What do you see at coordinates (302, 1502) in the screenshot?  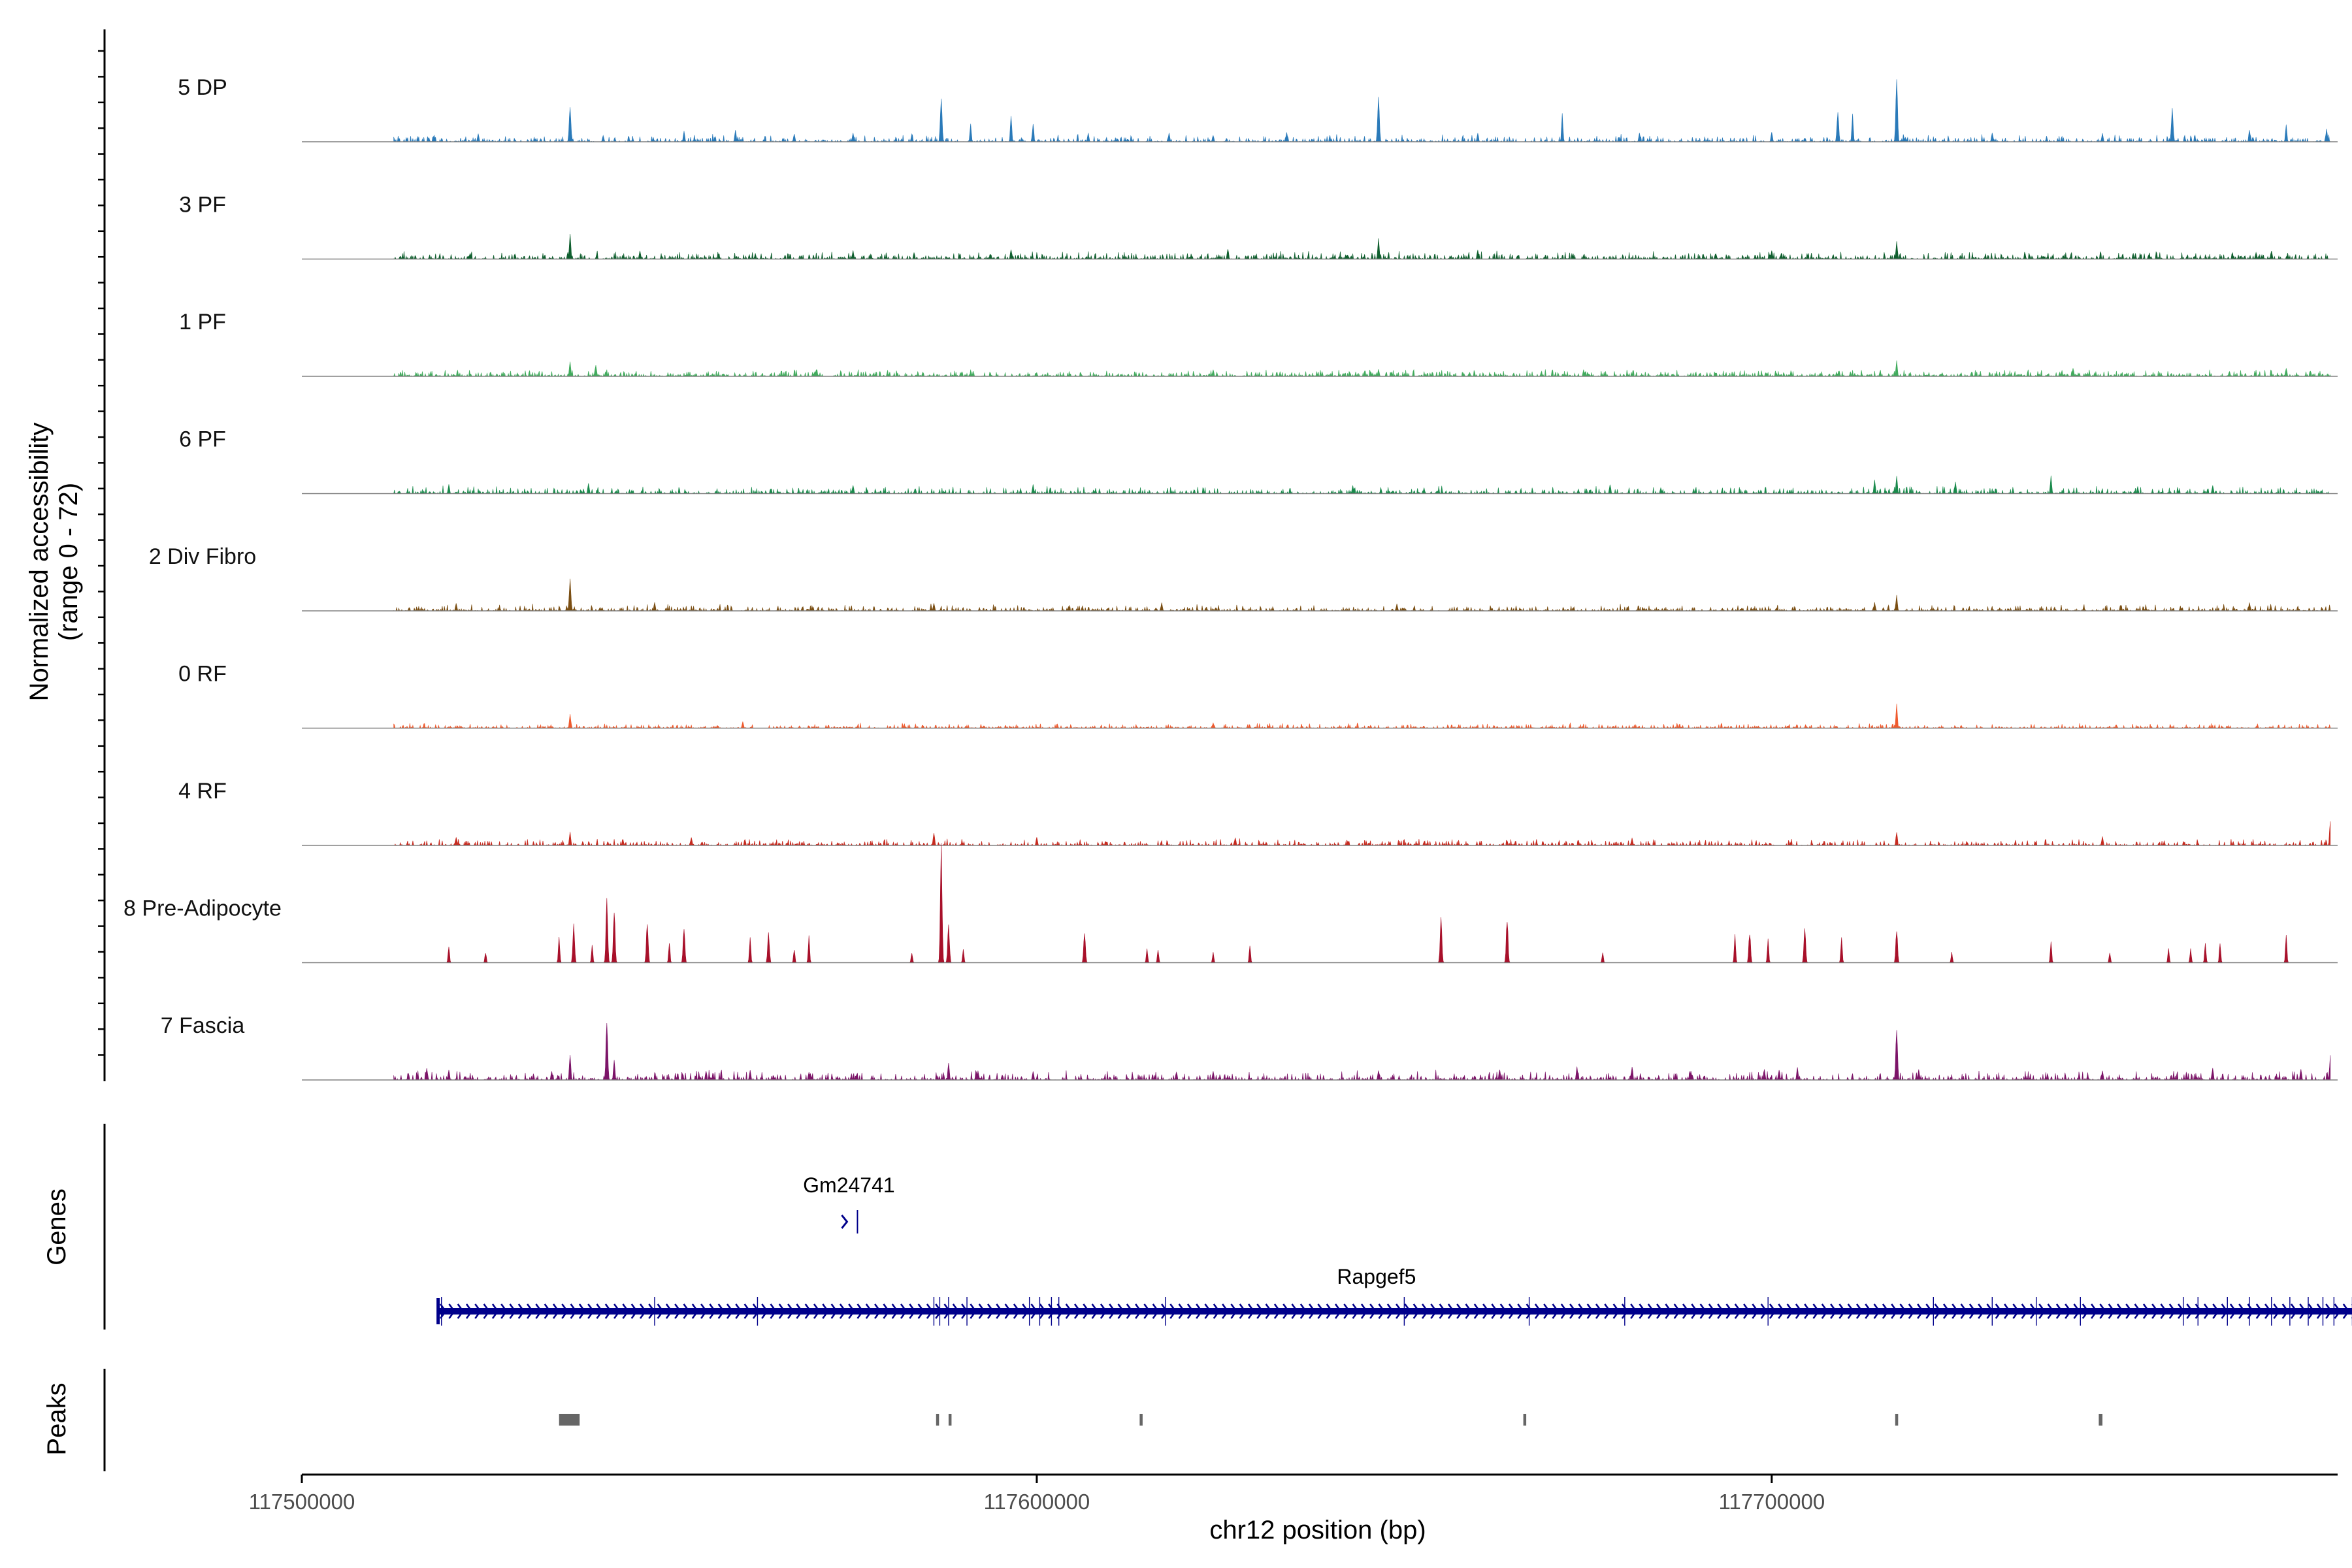 I see `x-tick-label: 117500000` at bounding box center [302, 1502].